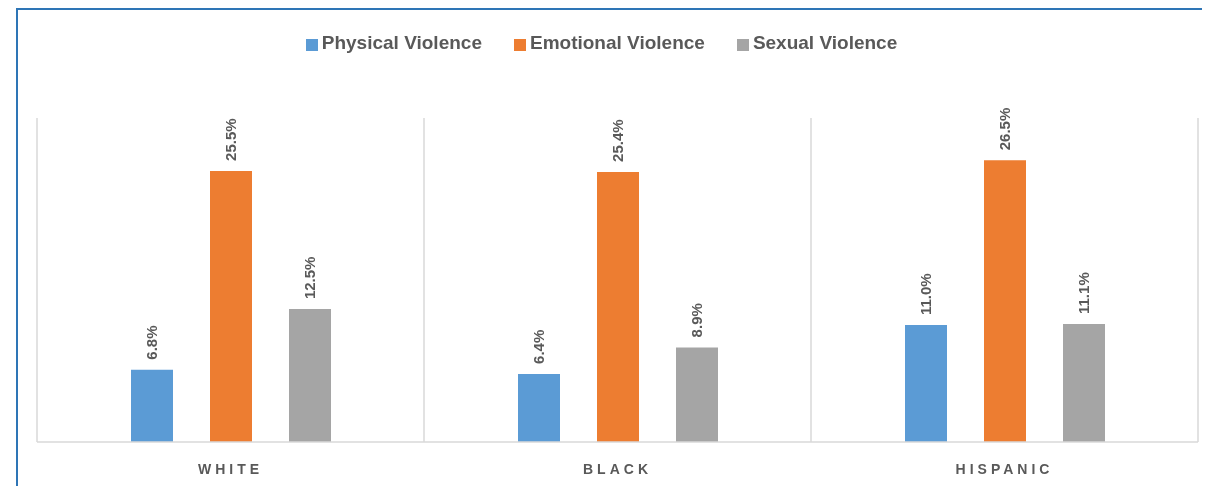 The width and height of the screenshot is (1212, 490). What do you see at coordinates (231, 139) in the screenshot?
I see `data-label: 25.5%` at bounding box center [231, 139].